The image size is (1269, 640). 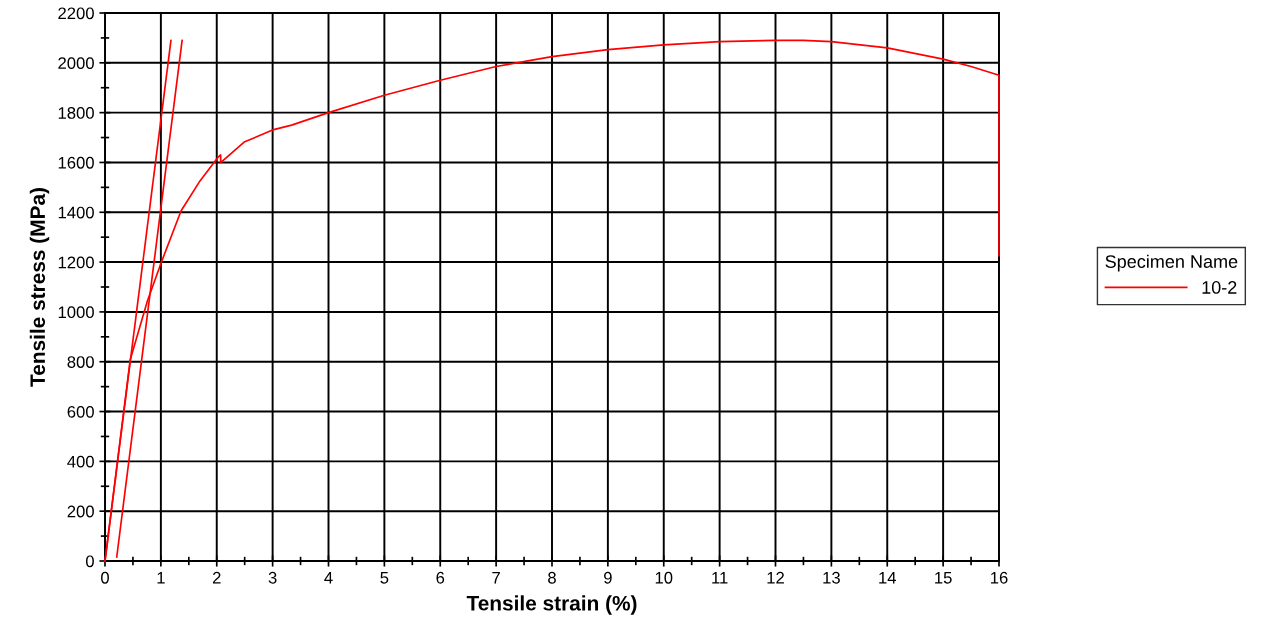 I want to click on y-tick-label: 800, so click(x=80, y=362).